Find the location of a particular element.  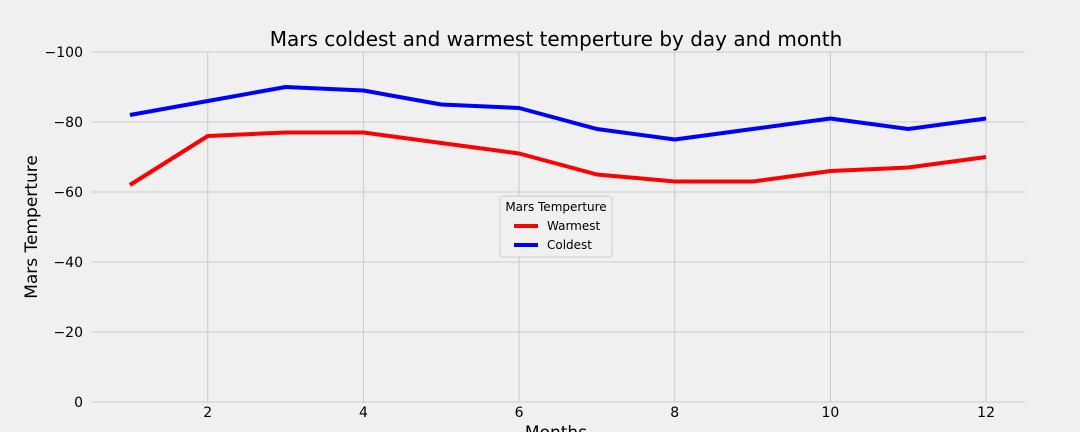

legend-label-warmest: Warmest is located at coordinates (573, 226).